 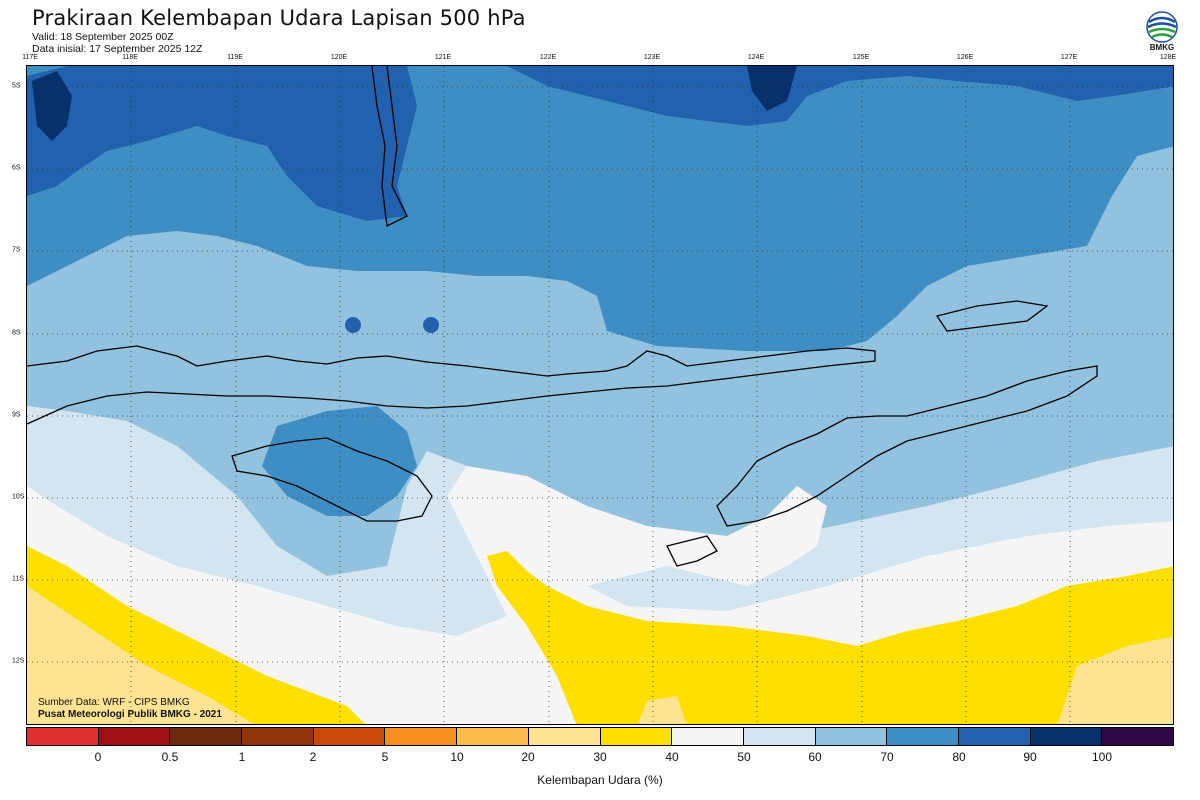 What do you see at coordinates (30, 57) in the screenshot?
I see `lon-tick: 117E` at bounding box center [30, 57].